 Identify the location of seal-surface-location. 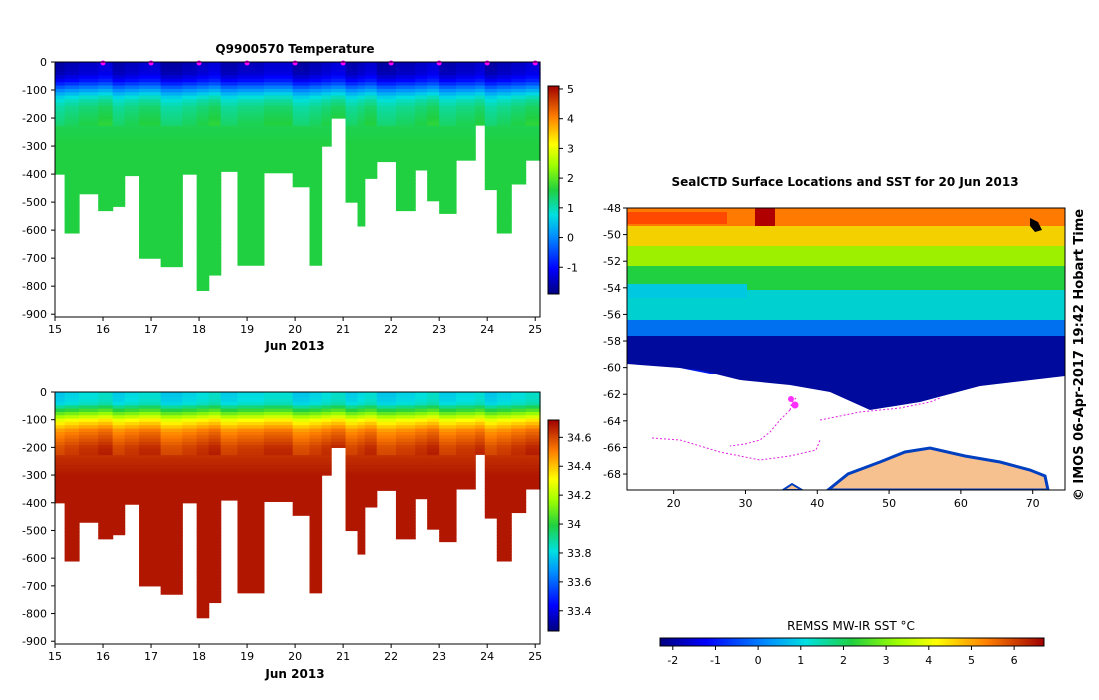
(795, 405).